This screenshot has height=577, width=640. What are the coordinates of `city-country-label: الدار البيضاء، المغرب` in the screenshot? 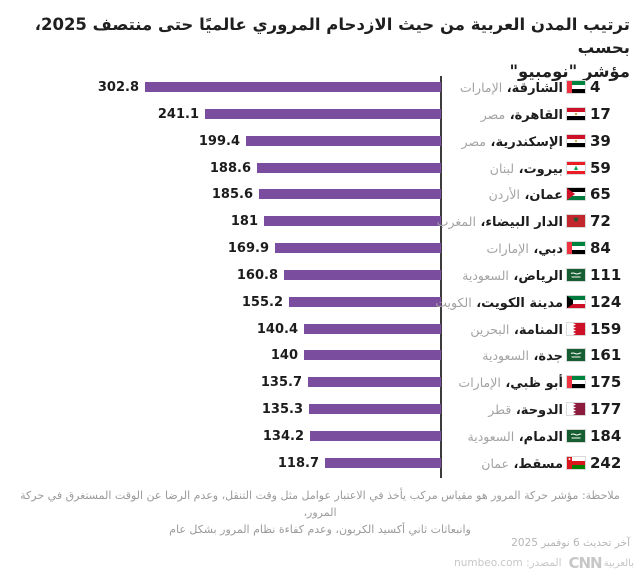 It's located at (500, 222).